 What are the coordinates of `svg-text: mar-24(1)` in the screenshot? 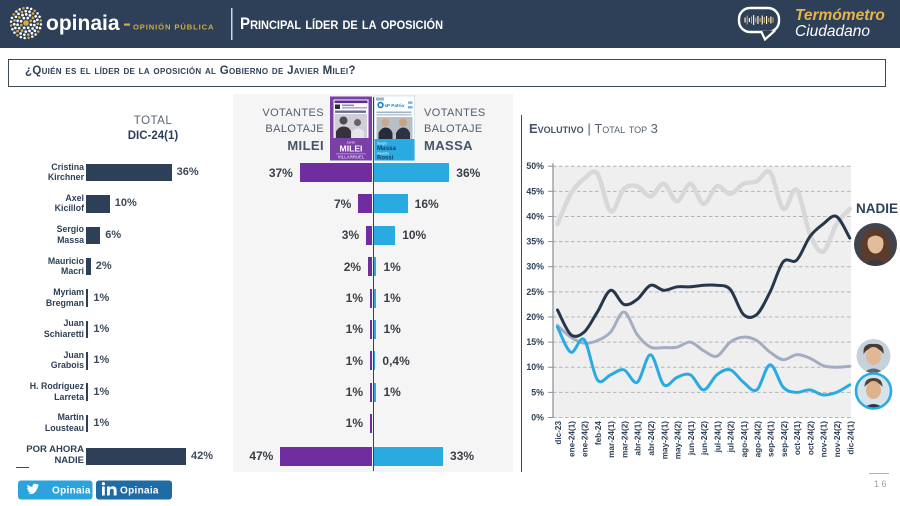 It's located at (611, 439).